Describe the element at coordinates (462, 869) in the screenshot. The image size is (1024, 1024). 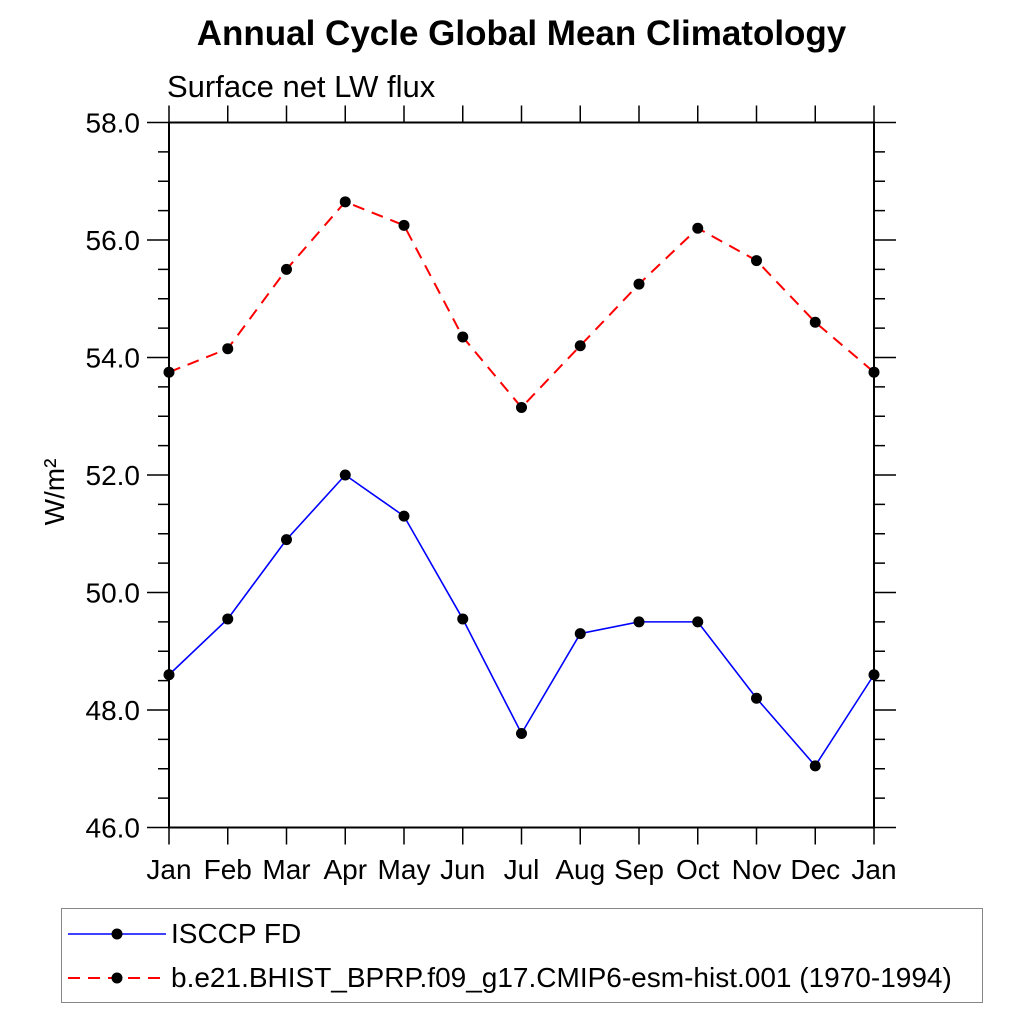
I see `x-tick-label: Jun` at that location.